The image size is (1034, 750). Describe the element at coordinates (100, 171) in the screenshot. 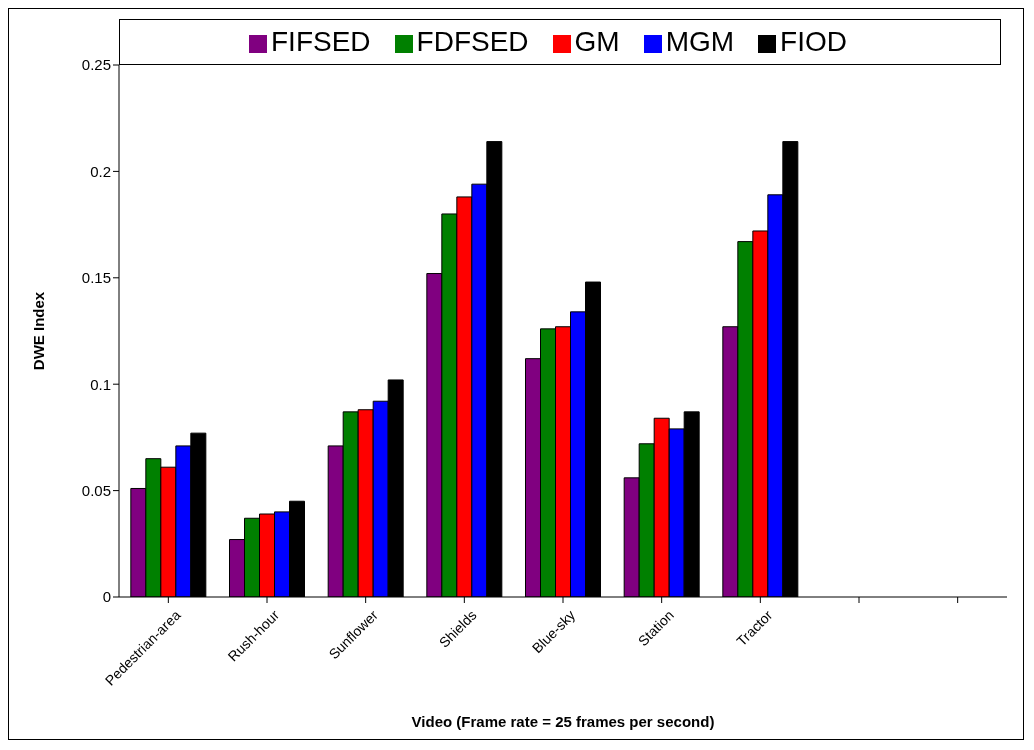

I see `y-tick-label: 0.2` at that location.